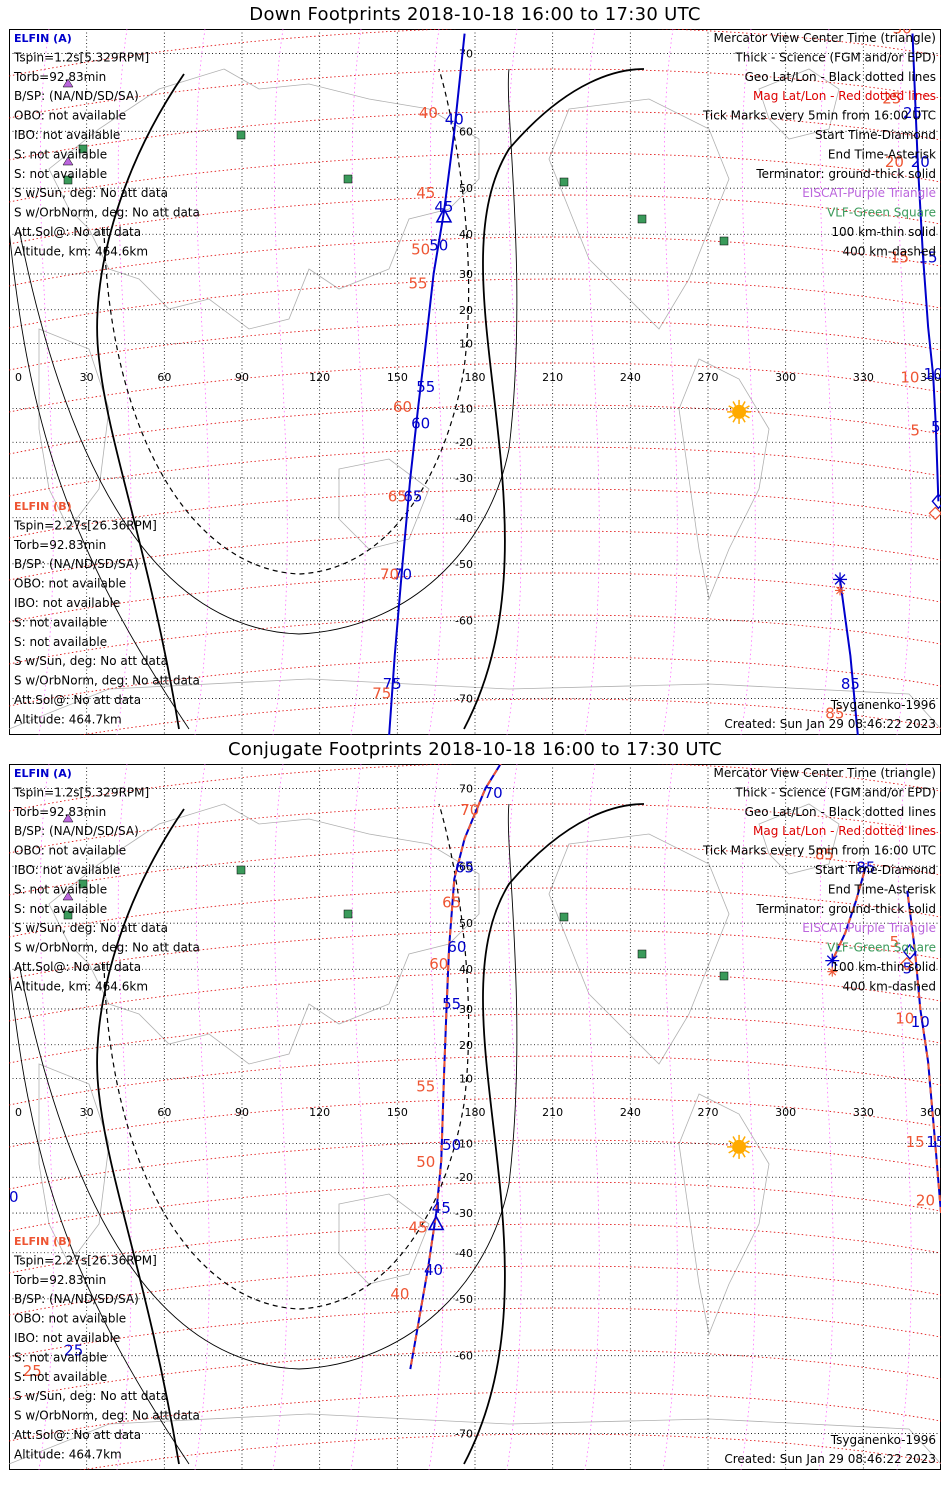  What do you see at coordinates (77, 1435) in the screenshot?
I see `elfin-b-info-line: Att.Sol@: No att data` at bounding box center [77, 1435].